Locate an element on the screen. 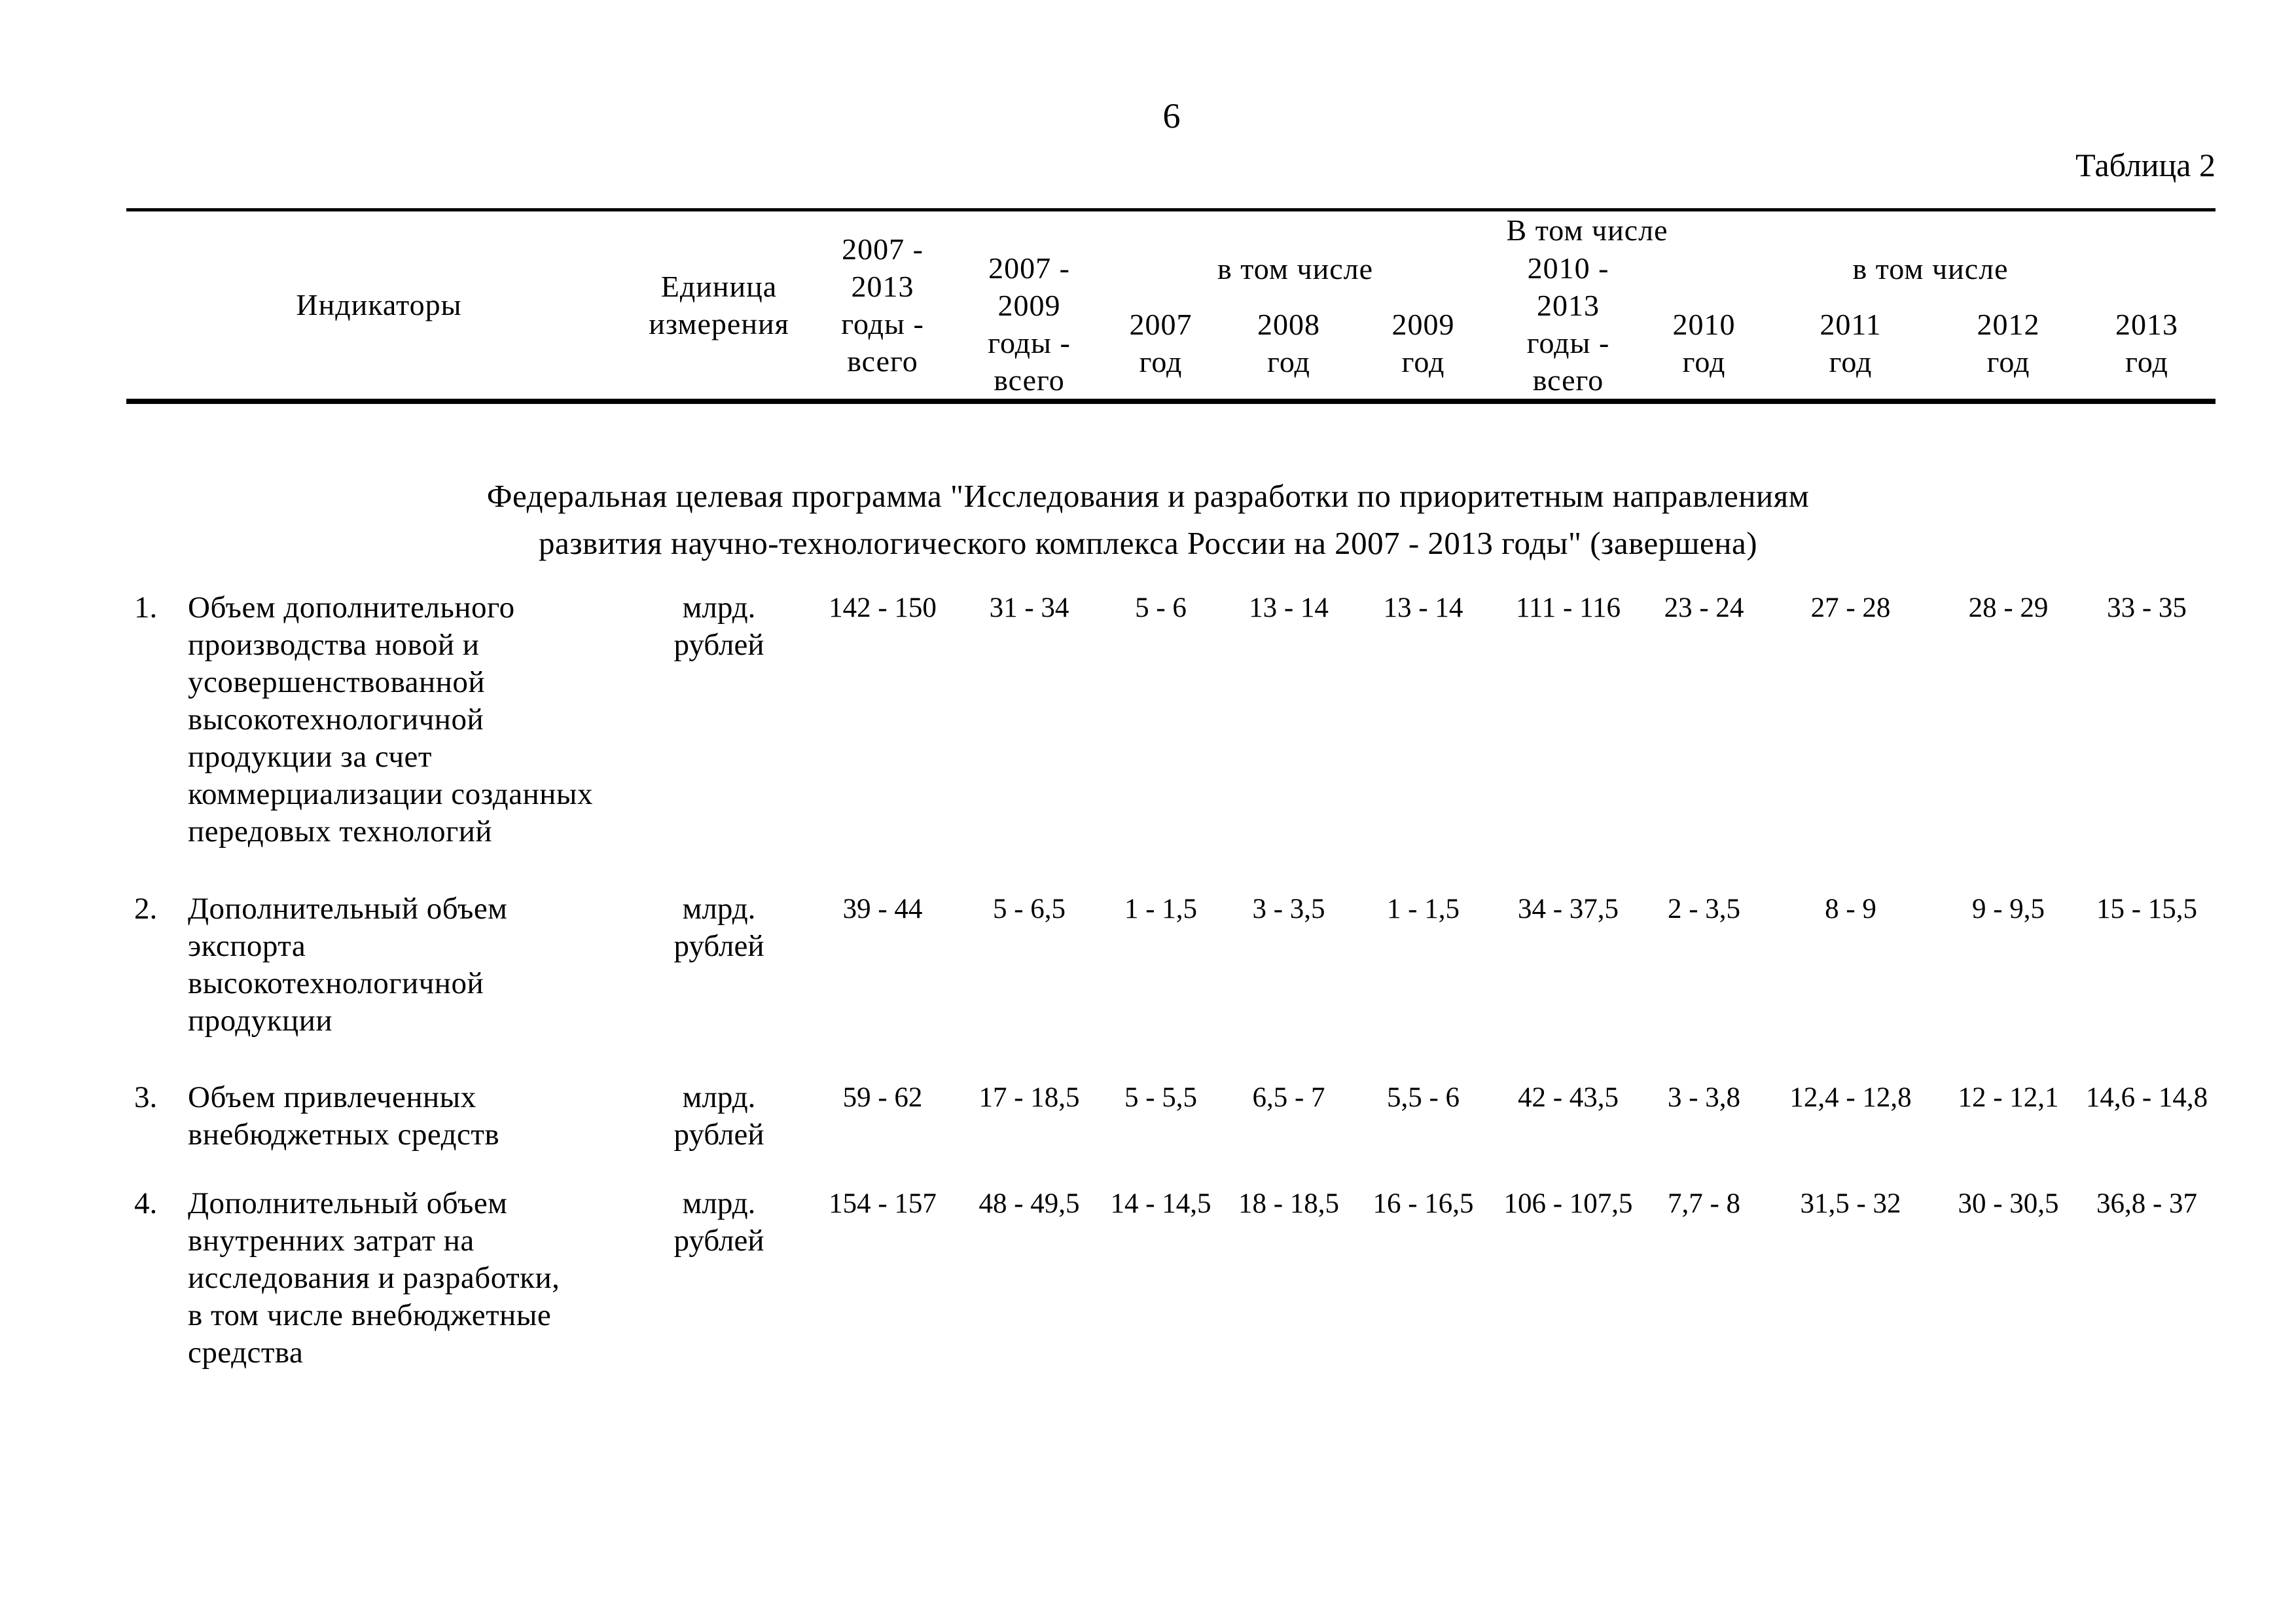 The width and height of the screenshot is (2296, 1623). header-including-2007-2009: в том числе is located at coordinates (1295, 268).